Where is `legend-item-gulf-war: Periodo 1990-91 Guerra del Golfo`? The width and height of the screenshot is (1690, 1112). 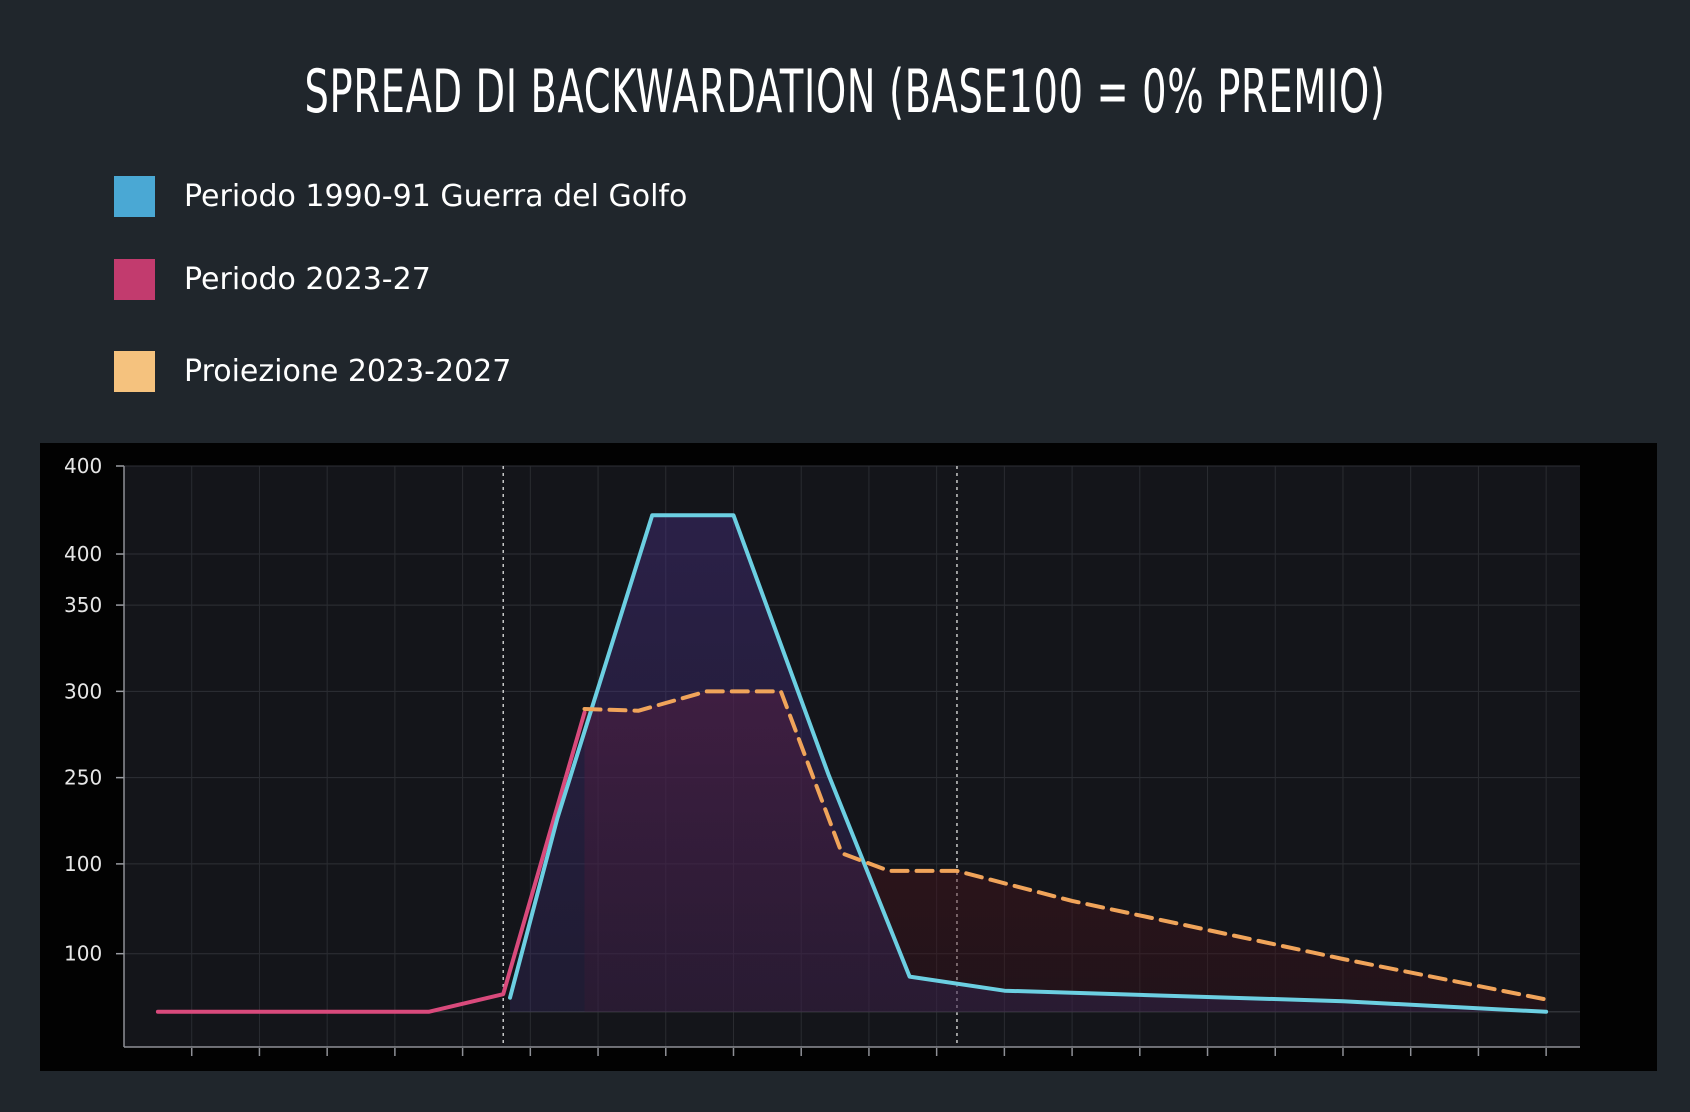 legend-item-gulf-war: Periodo 1990-91 Guerra del Golfo is located at coordinates (400, 196).